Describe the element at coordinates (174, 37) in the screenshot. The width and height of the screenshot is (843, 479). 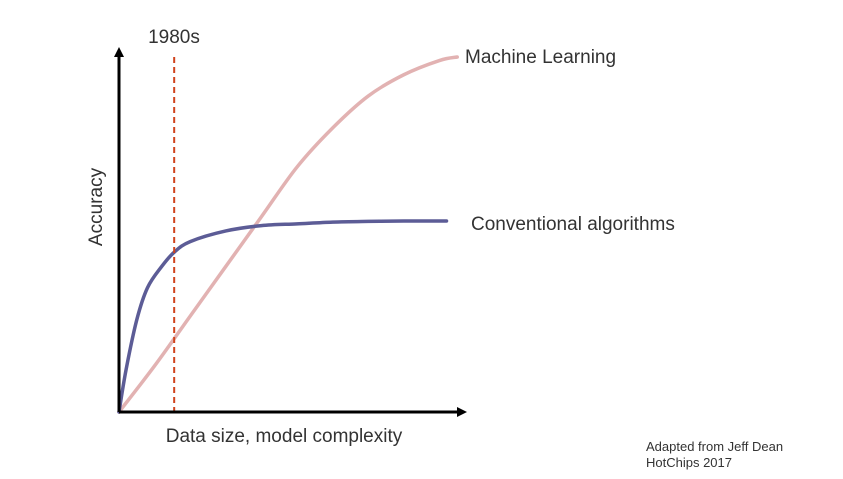
I see `marker-label: 1980s` at that location.